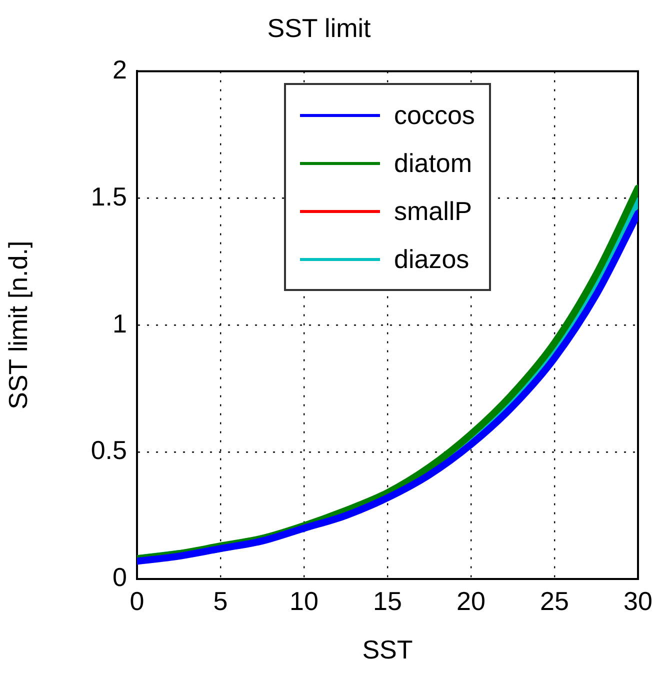  Describe the element at coordinates (638, 601) in the screenshot. I see `x-tick-label: 30` at that location.